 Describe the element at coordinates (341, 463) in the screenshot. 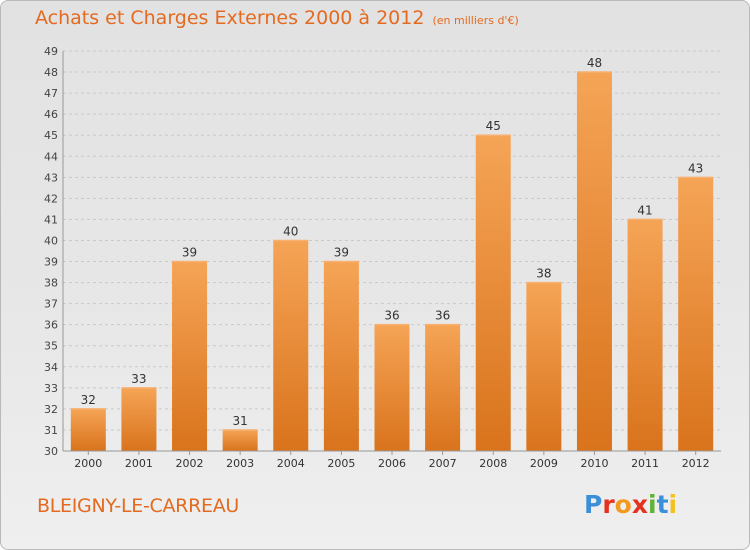

I see `x-tick-label: 2005` at that location.